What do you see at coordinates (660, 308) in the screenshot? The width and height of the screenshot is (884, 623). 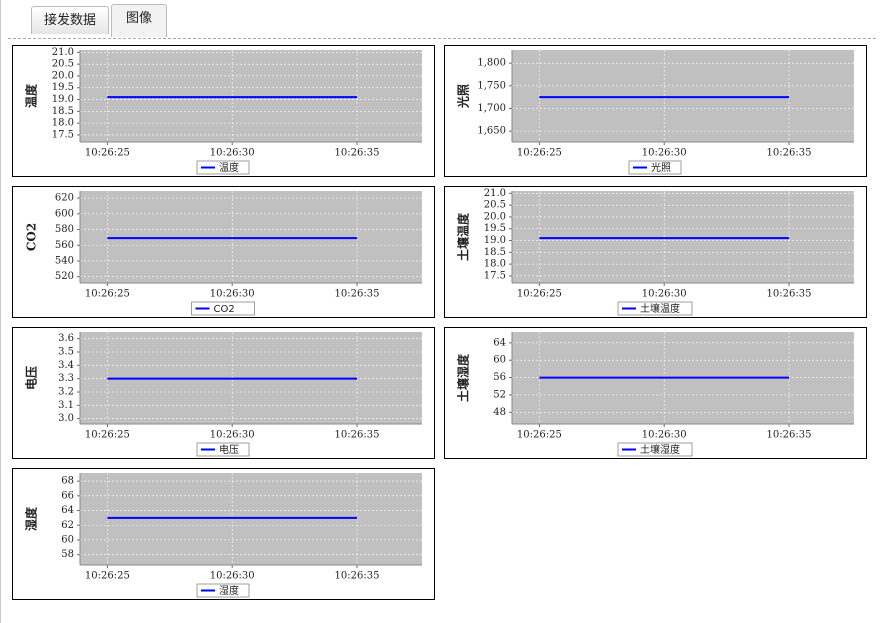 I see `legend-label: 土壤温度` at bounding box center [660, 308].